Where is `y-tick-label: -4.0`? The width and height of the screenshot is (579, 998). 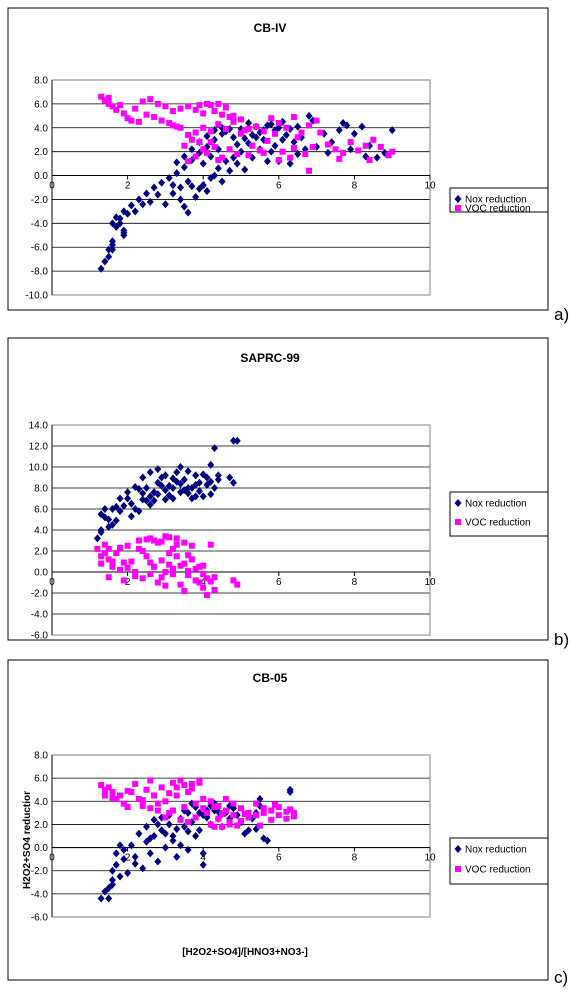
y-tick-label: -4.0 is located at coordinates (40, 894).